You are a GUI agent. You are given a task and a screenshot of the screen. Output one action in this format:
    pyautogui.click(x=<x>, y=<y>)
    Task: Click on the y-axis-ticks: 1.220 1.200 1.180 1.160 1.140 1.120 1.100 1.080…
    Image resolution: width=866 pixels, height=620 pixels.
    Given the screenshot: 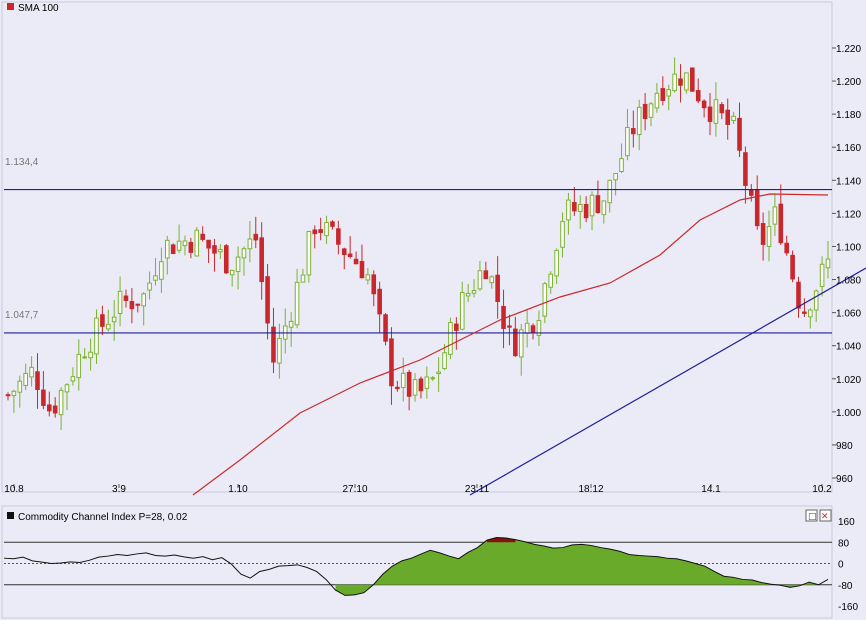 What is the action you would take?
    pyautogui.click(x=846, y=264)
    